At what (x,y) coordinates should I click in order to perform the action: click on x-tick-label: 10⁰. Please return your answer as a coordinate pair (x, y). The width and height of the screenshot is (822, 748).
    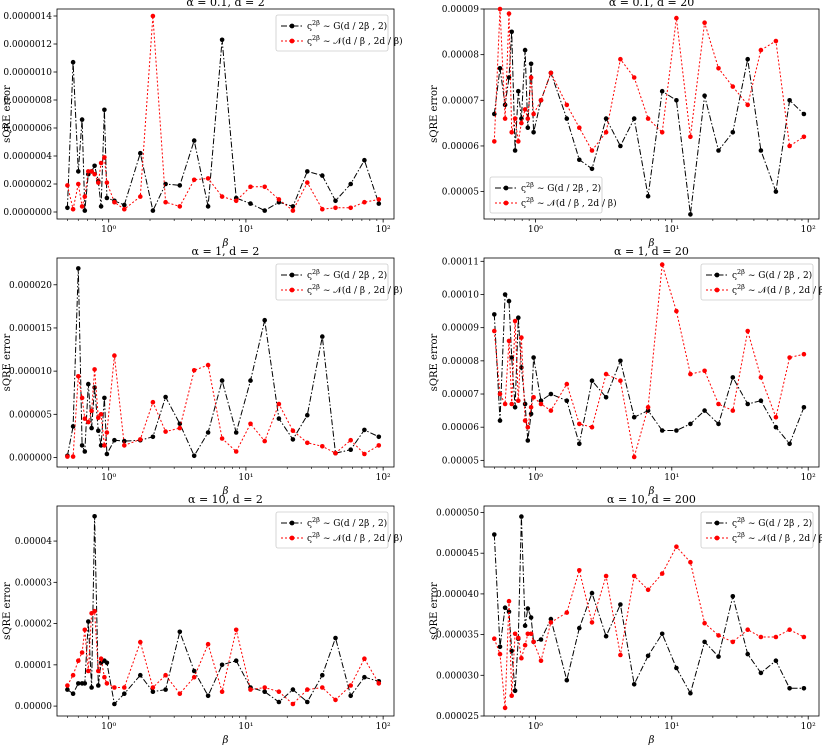
    Looking at the image, I should click on (535, 478).